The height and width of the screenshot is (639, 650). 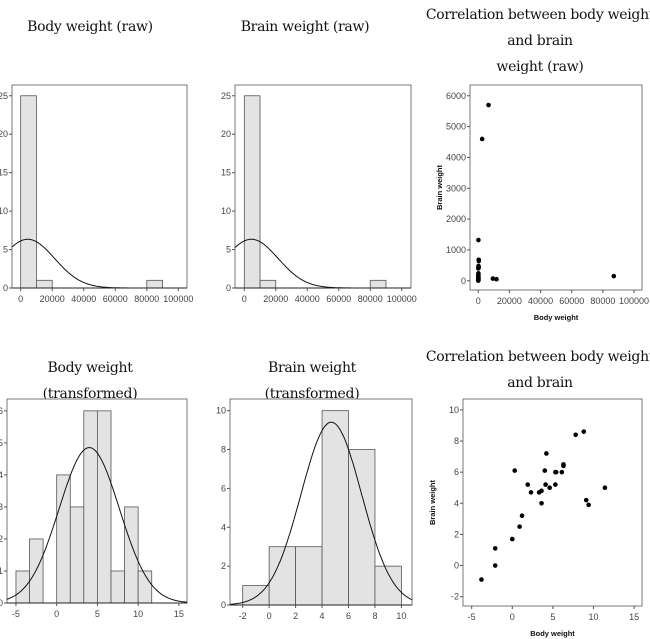 What do you see at coordinates (226, 173) in the screenshot?
I see `y-tick-label: 15` at bounding box center [226, 173].